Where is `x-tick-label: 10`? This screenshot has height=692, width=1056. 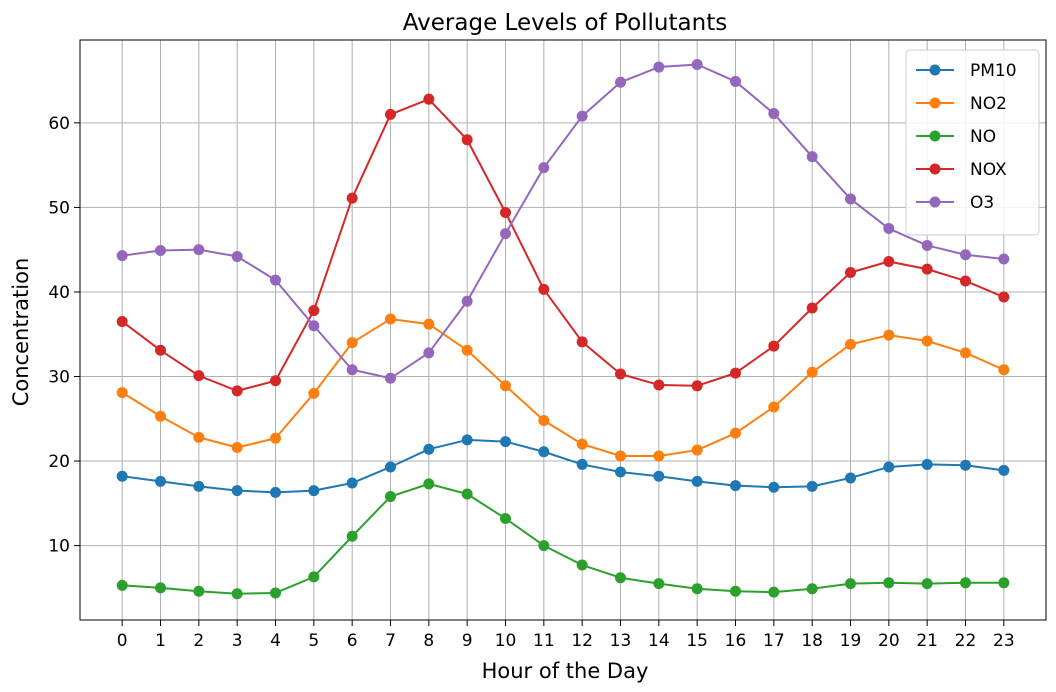 x-tick-label: 10 is located at coordinates (506, 641).